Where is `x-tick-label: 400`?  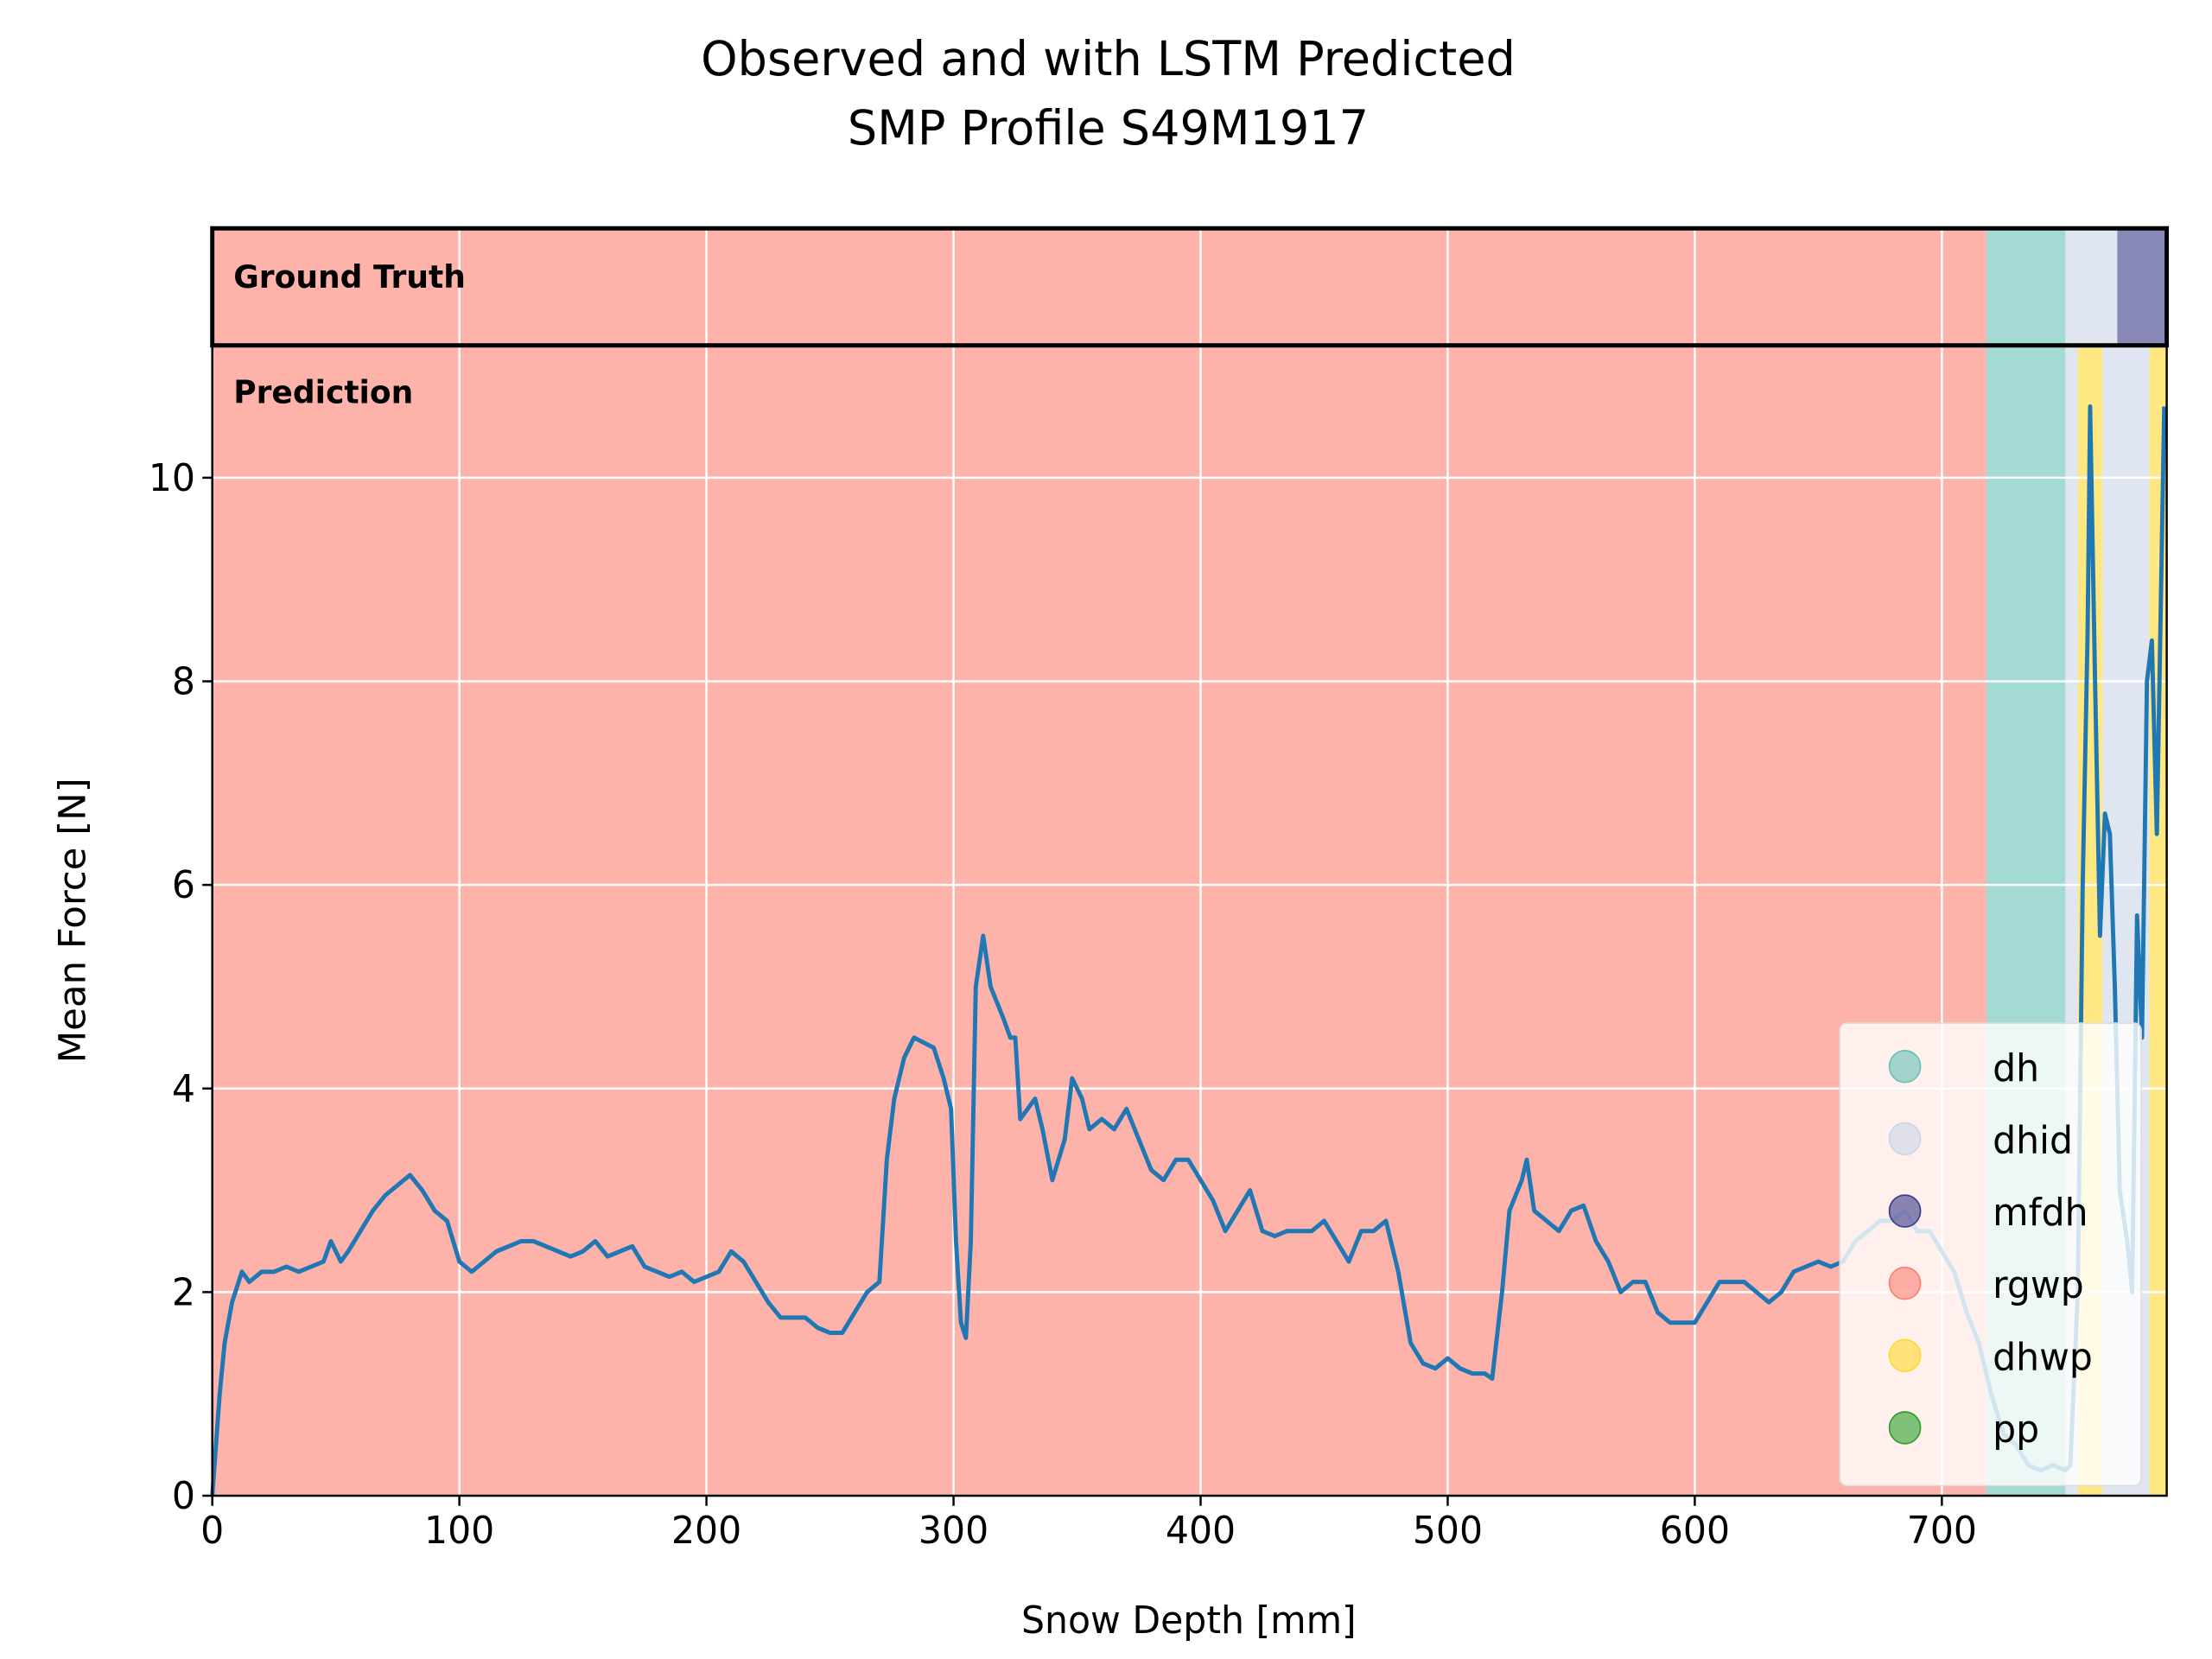
x-tick-label: 400 is located at coordinates (1201, 1532).